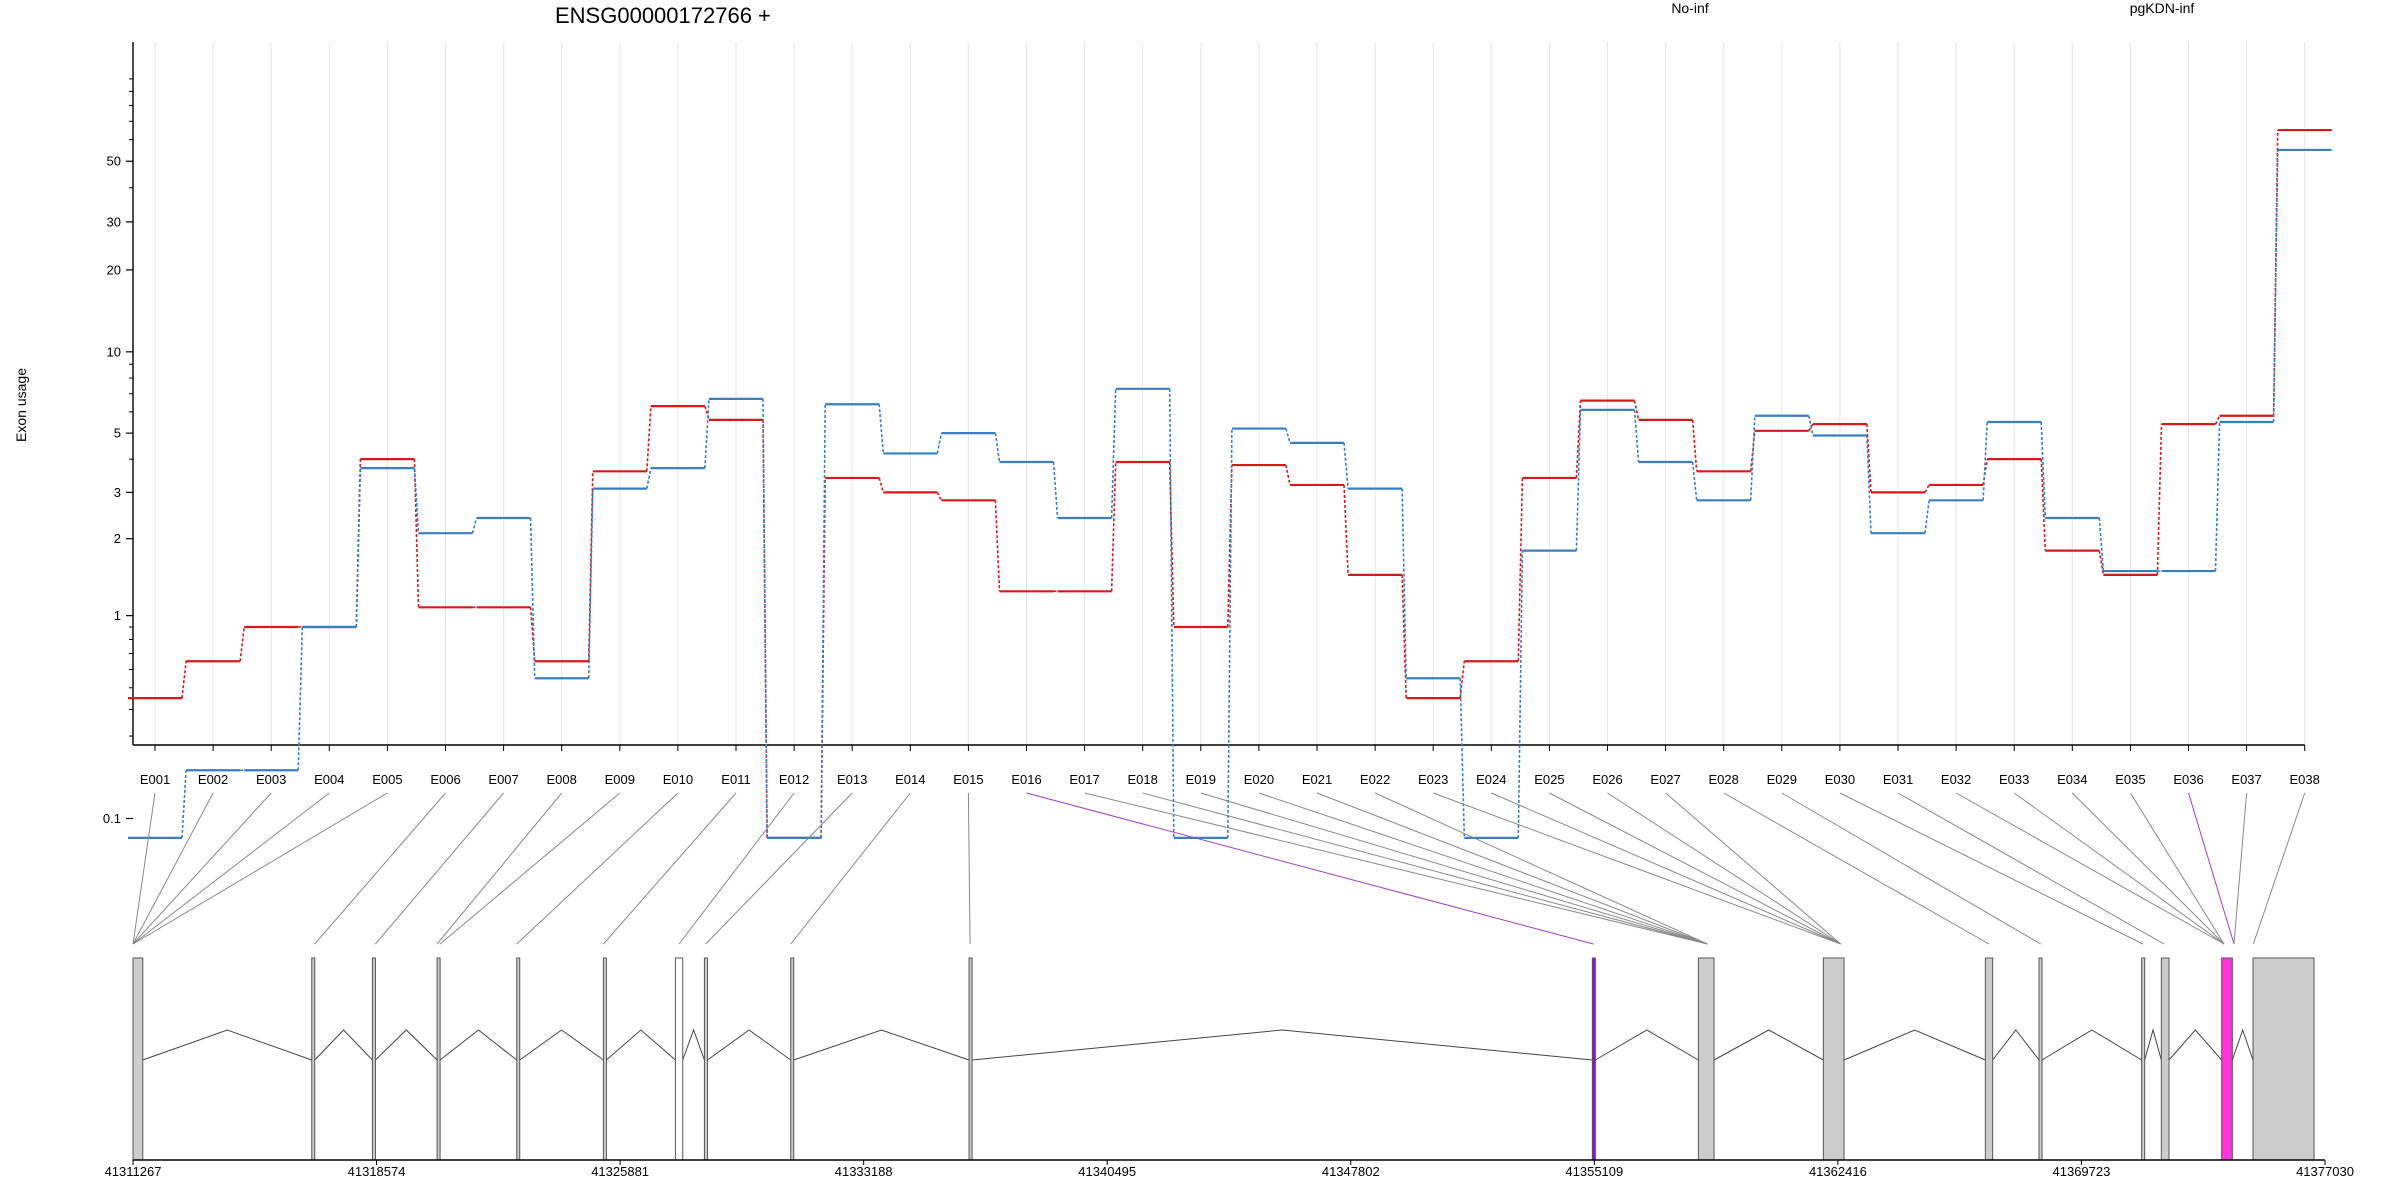 This screenshot has height=1200, width=2400. Describe the element at coordinates (133, 1171) in the screenshot. I see `genomic-tick-label: 41311267` at that location.